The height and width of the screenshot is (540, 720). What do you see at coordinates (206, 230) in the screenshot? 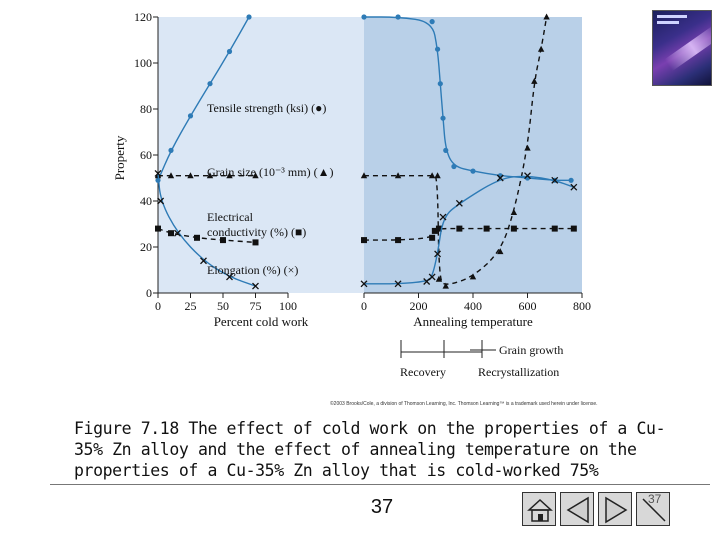
I see `series-line-x-cold_work` at bounding box center [206, 230].